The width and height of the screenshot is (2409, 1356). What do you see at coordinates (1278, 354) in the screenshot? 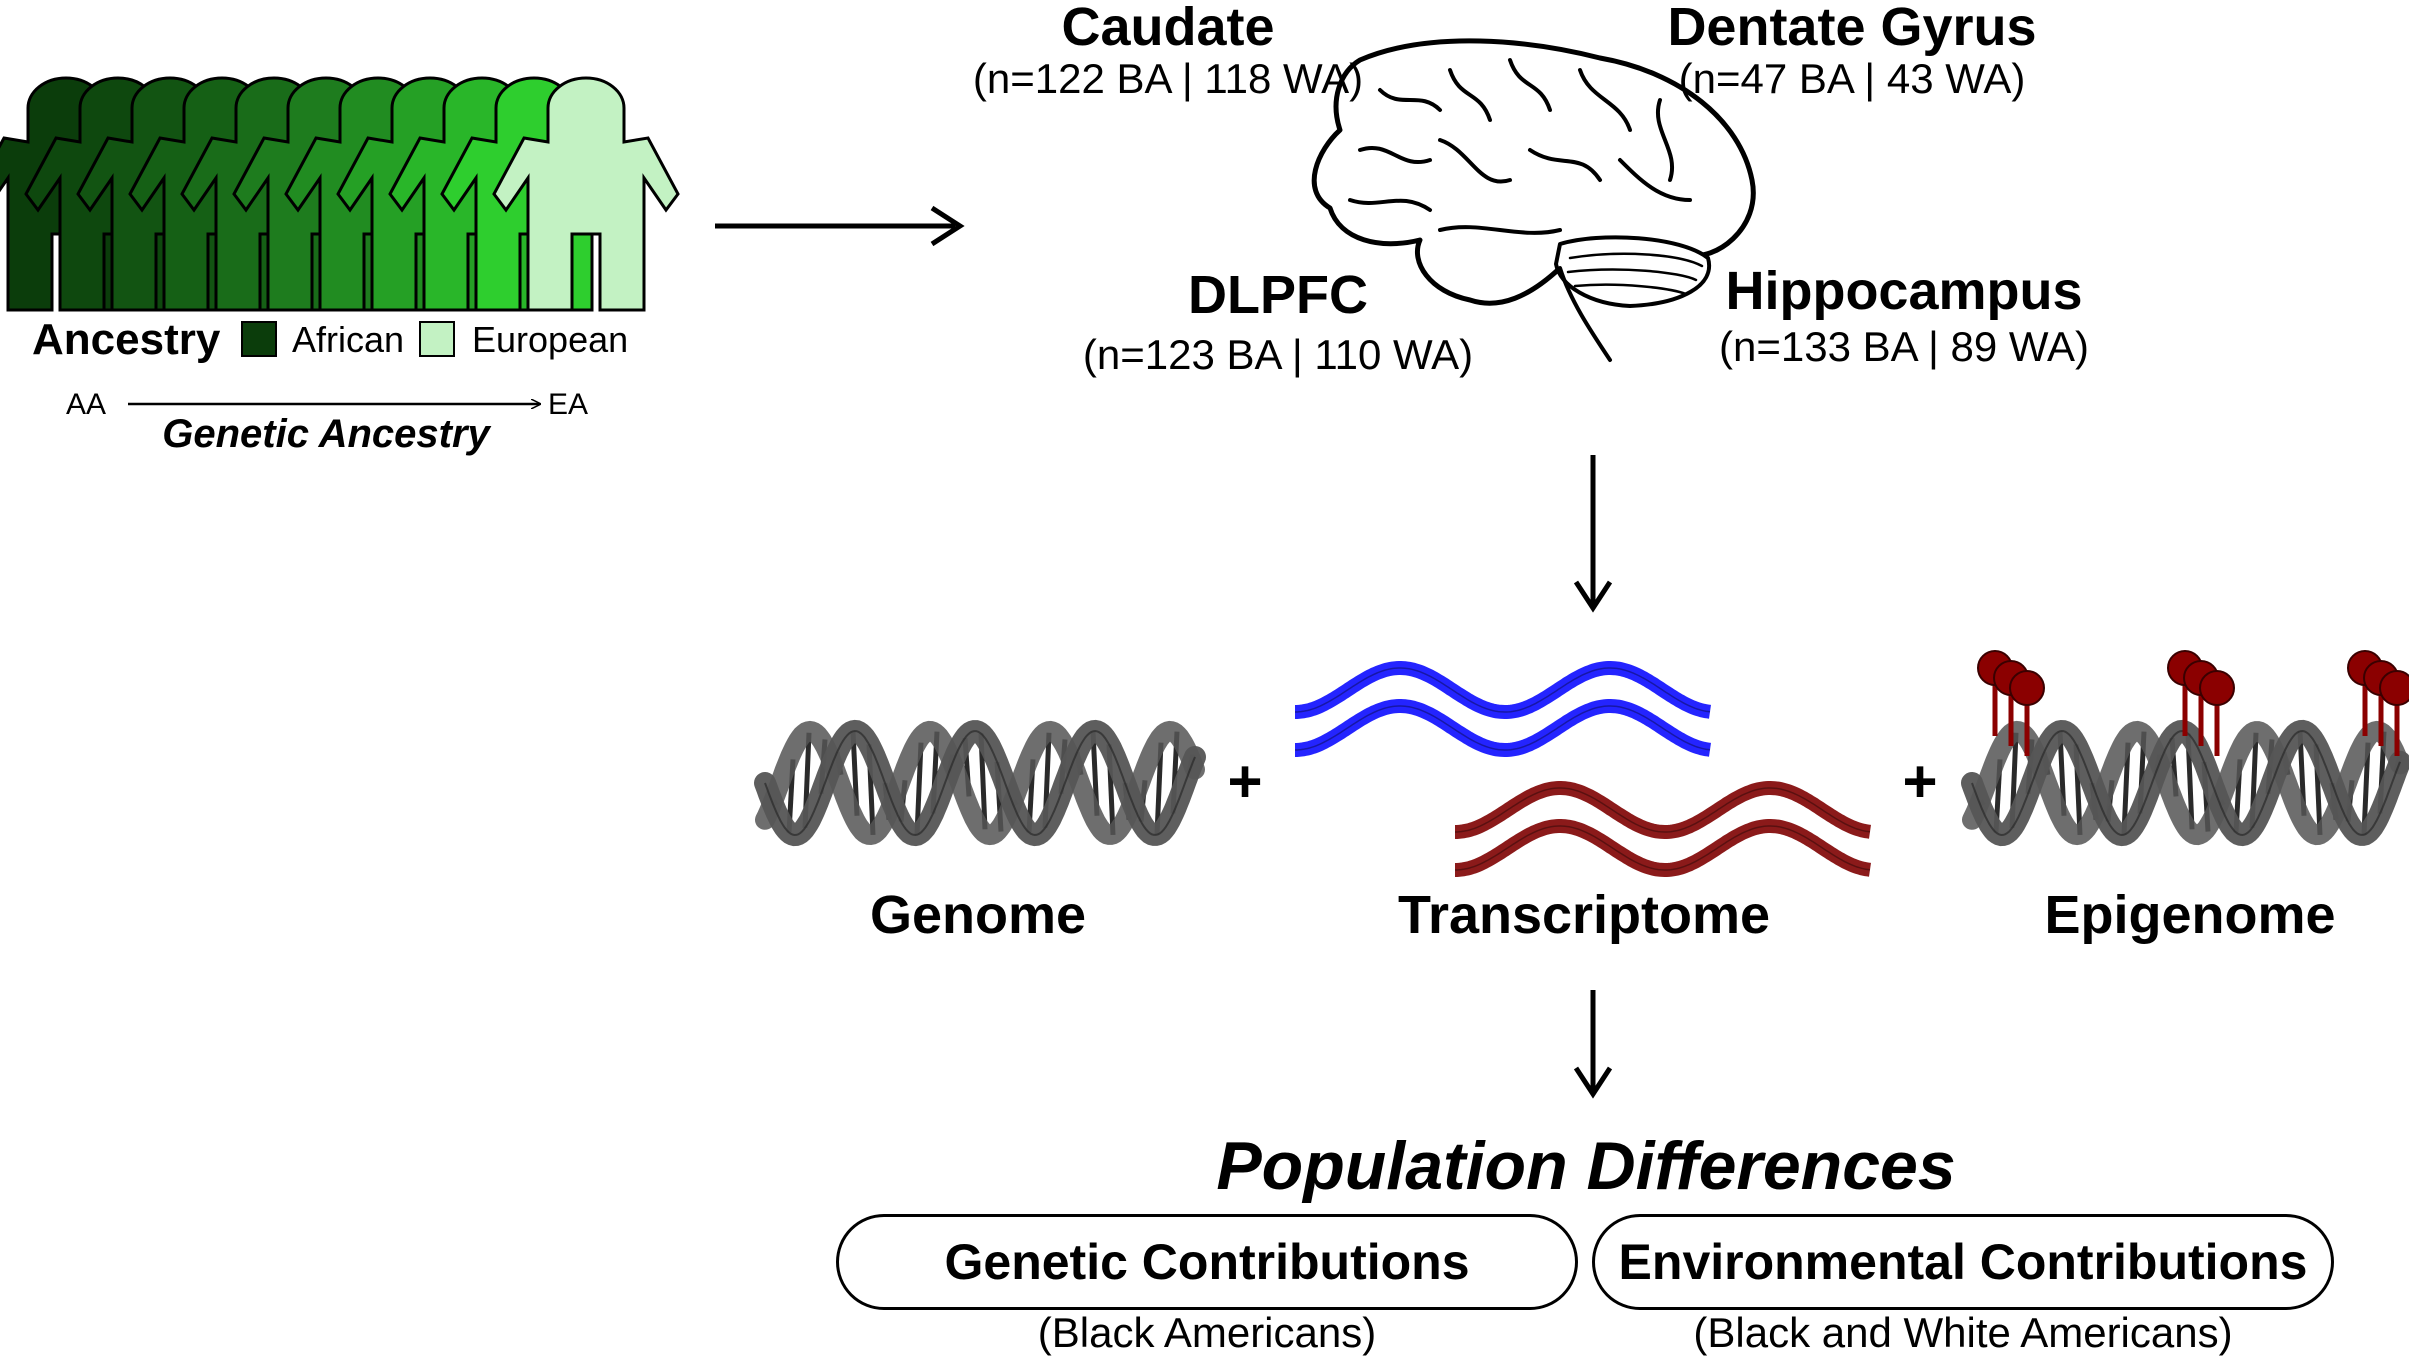
I see `region-dlpfc-counts: (n=123 BA | 110 WA)` at bounding box center [1278, 354].